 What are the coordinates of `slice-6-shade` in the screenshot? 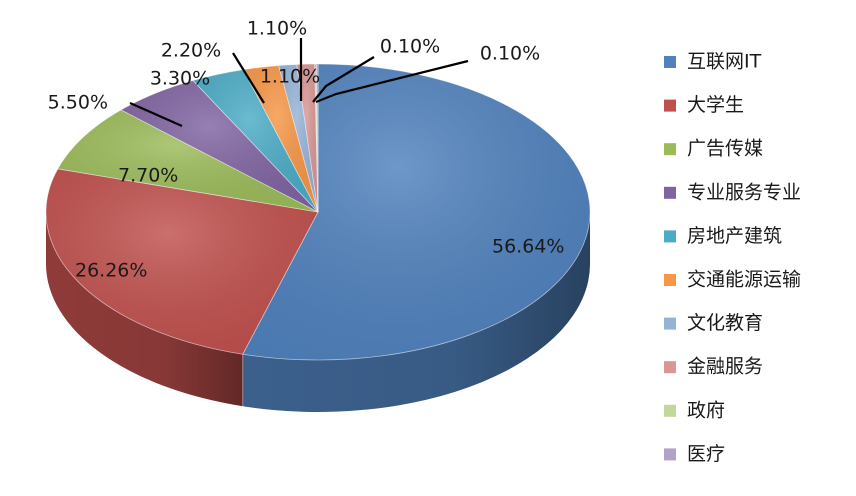 It's located at (280, 138).